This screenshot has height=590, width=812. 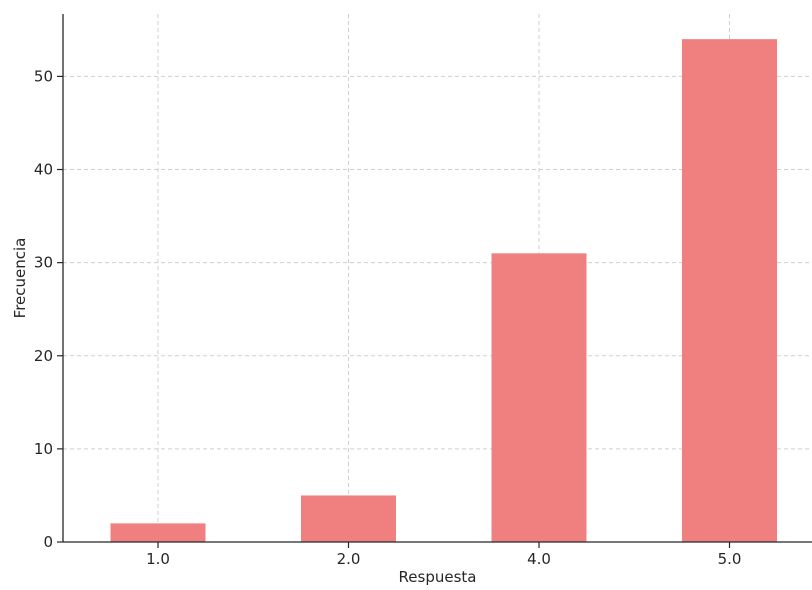 What do you see at coordinates (43, 76) in the screenshot?
I see `y-tick-label: 50` at bounding box center [43, 76].